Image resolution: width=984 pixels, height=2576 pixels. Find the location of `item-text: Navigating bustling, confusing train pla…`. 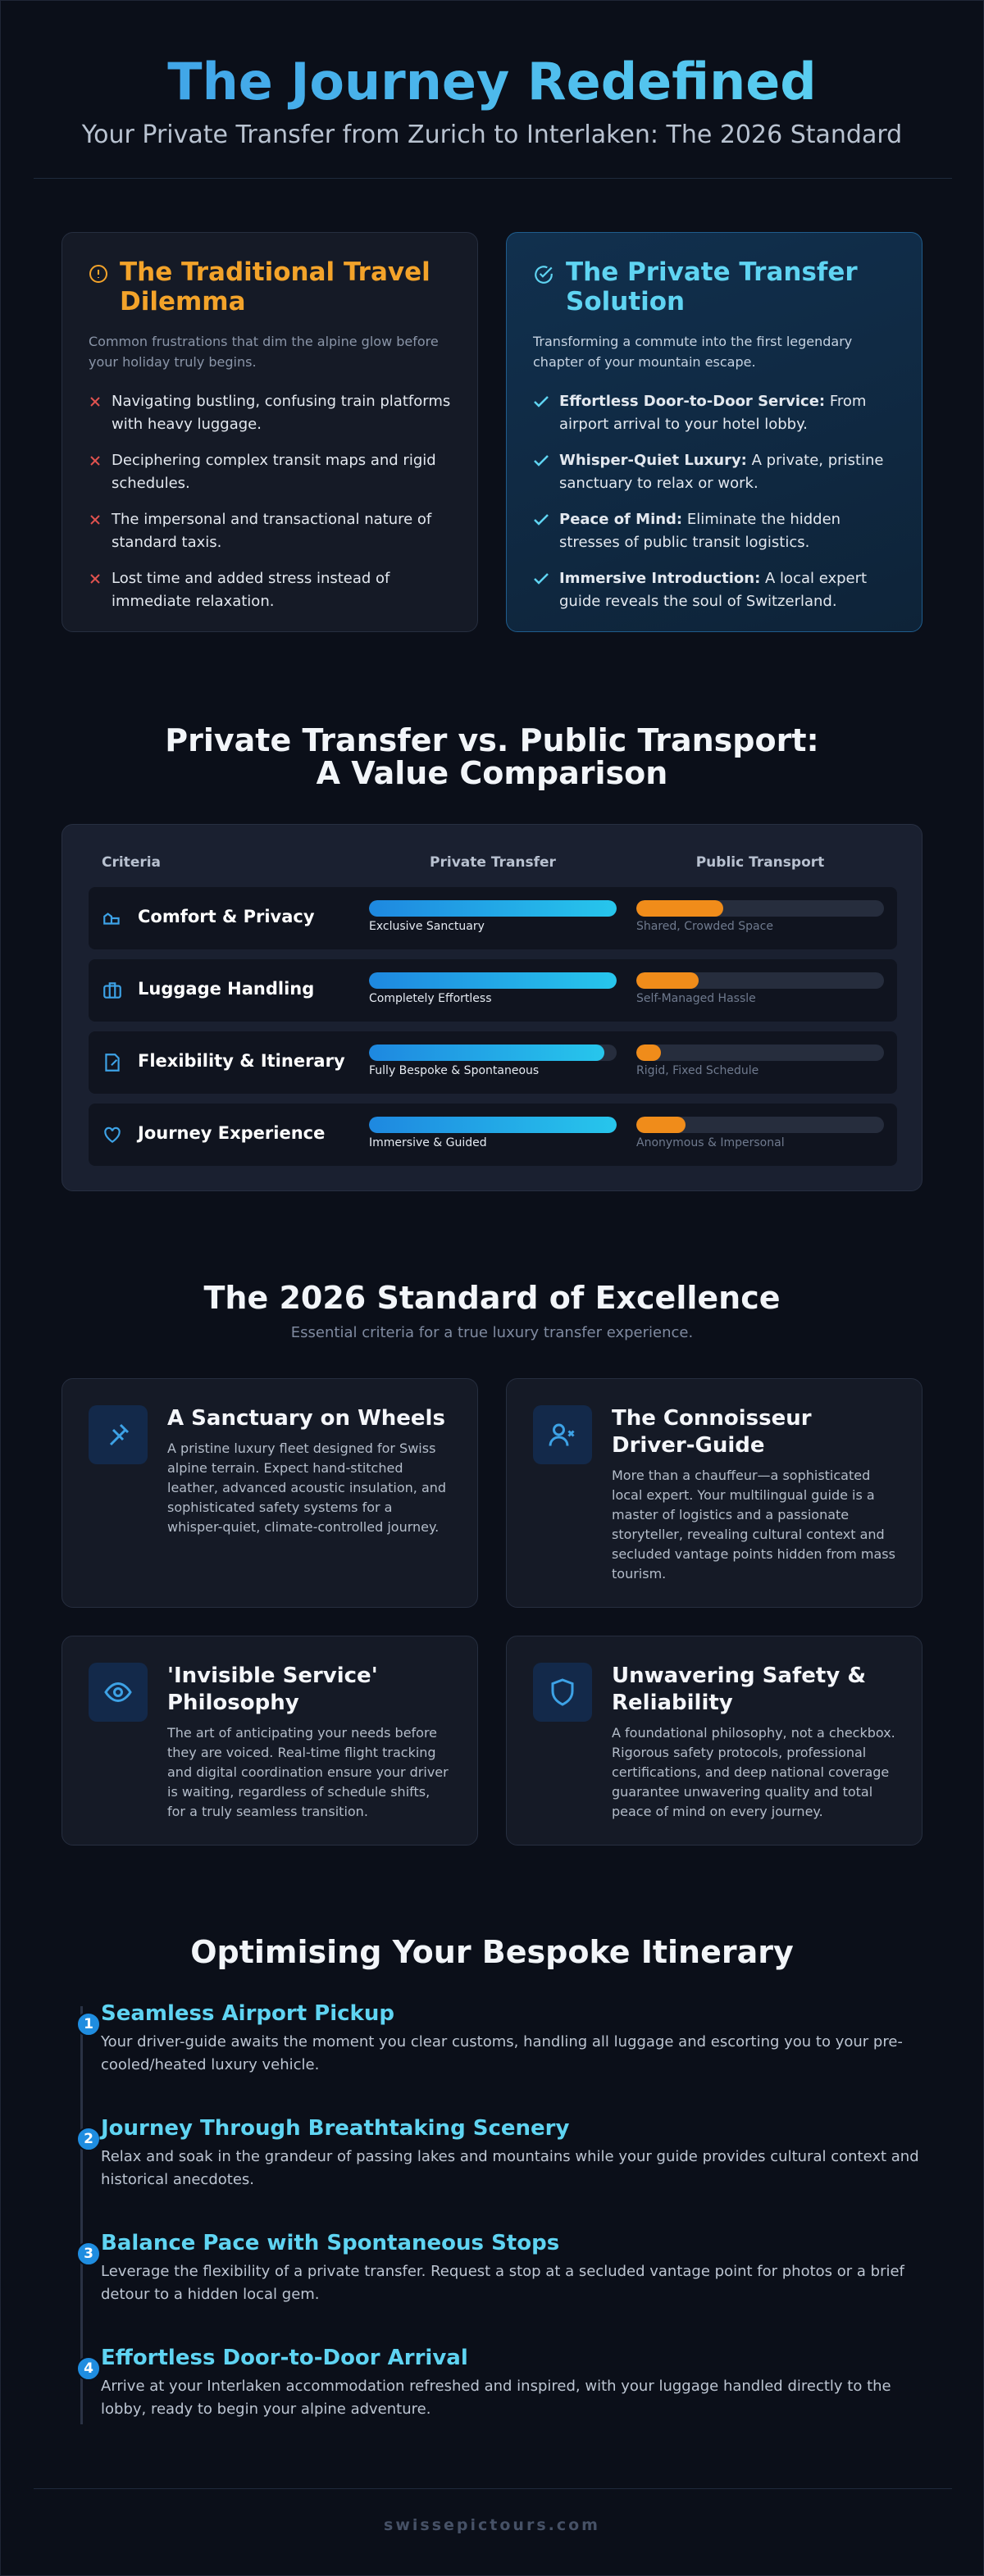

item-text: Navigating bustling, confusing train pla… is located at coordinates (281, 413).